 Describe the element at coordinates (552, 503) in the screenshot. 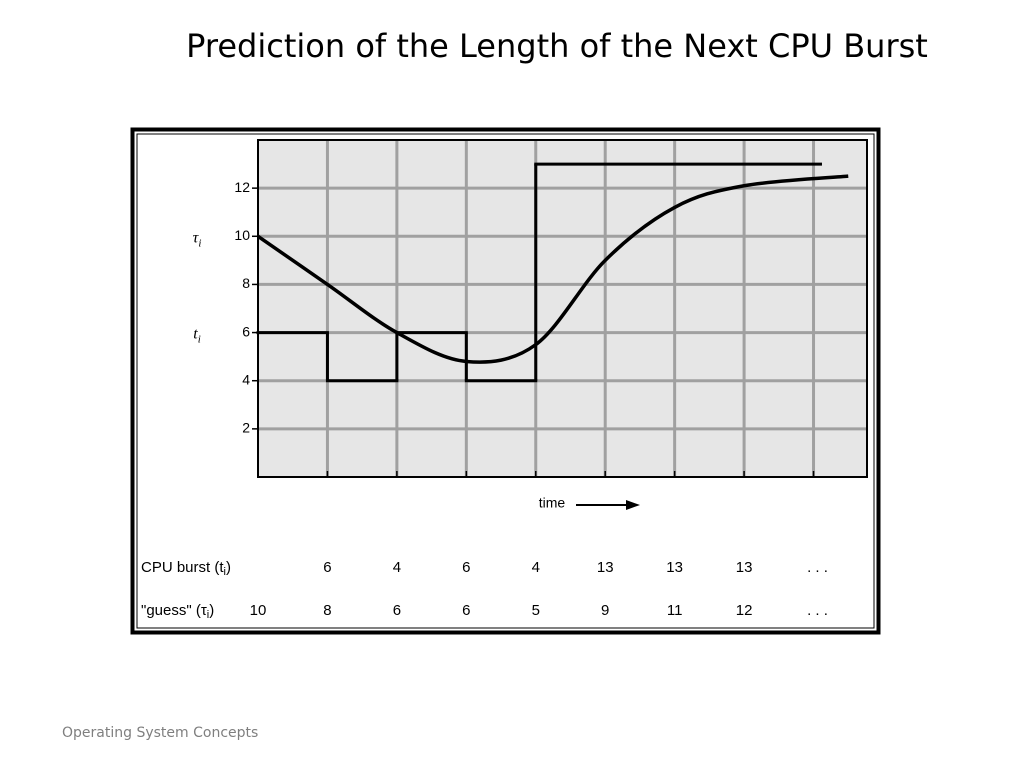

I see `x-axis-label: time` at that location.